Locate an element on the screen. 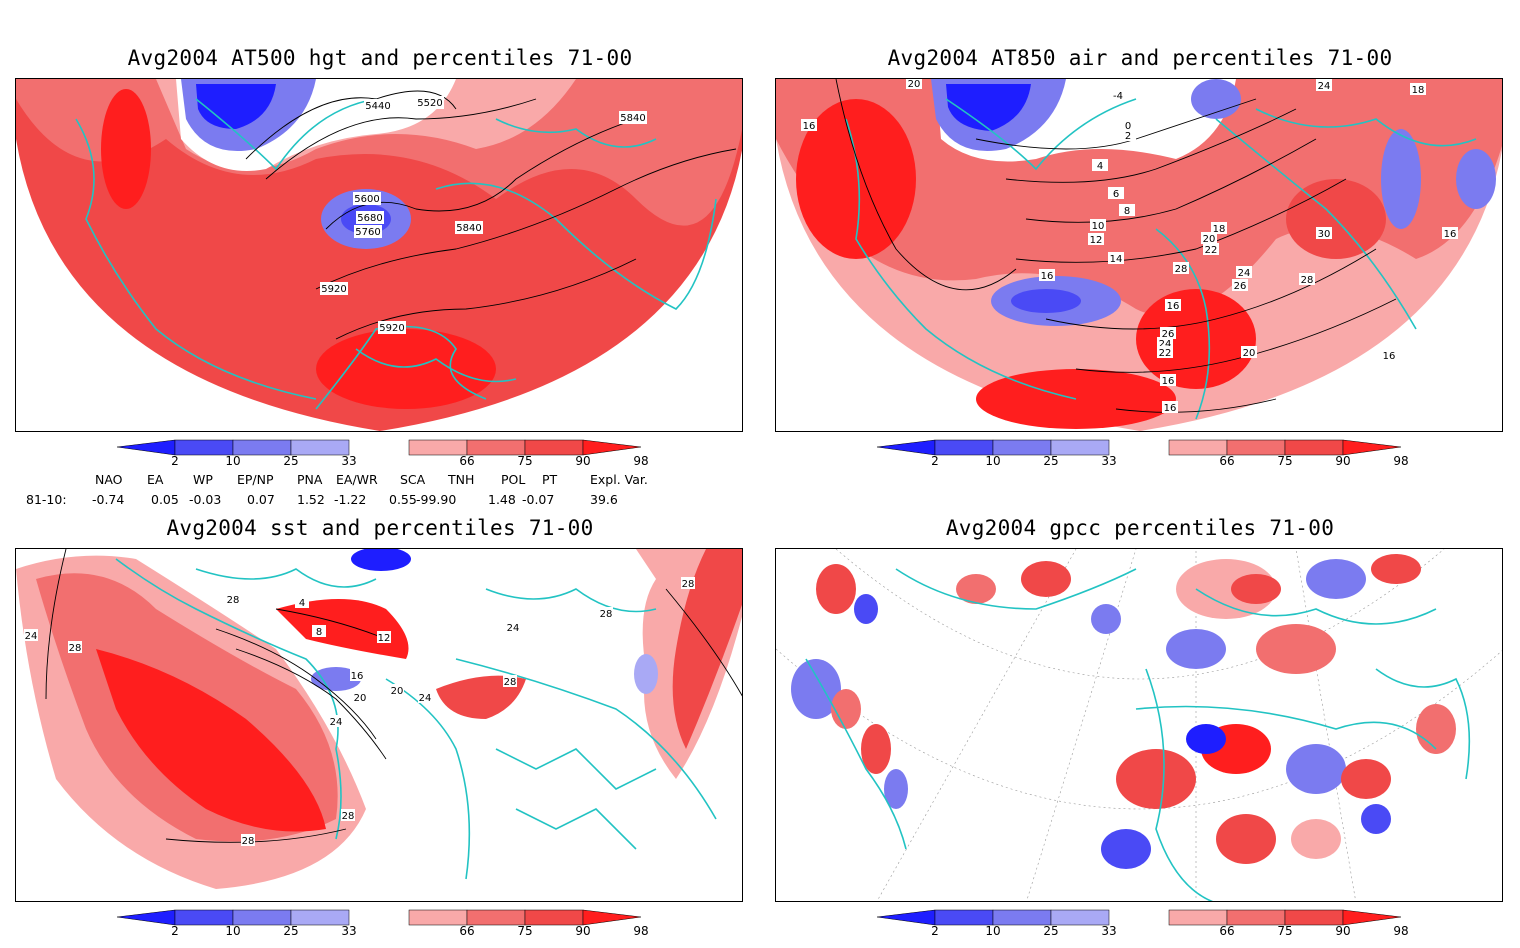 The height and width of the screenshot is (948, 1520). contour-label: 5680 is located at coordinates (370, 217).